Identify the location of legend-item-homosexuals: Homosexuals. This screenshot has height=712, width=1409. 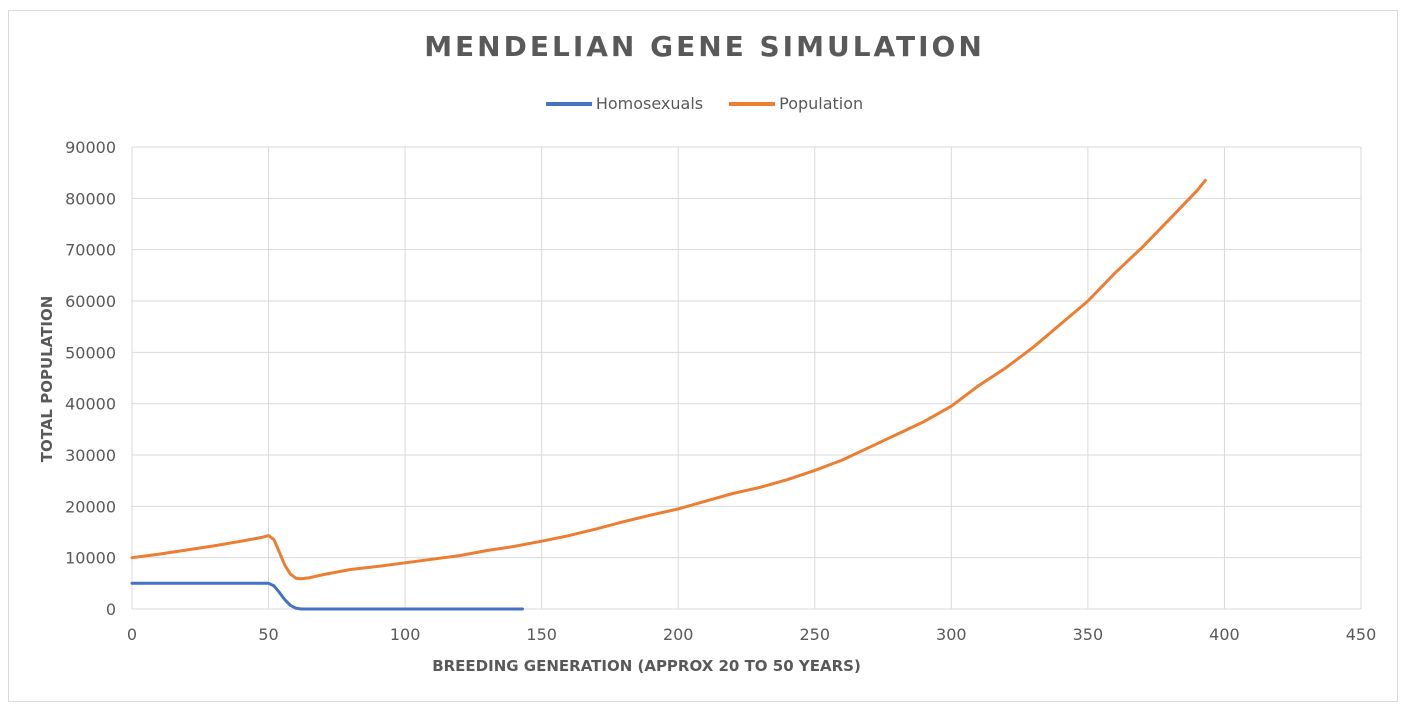
(624, 103).